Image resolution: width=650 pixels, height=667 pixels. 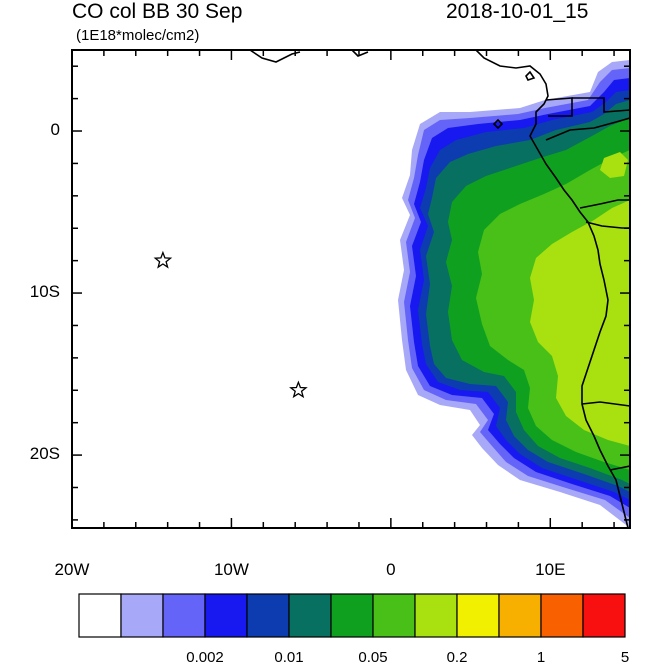 I want to click on lat-tick-label: 10S, so click(x=44, y=292).